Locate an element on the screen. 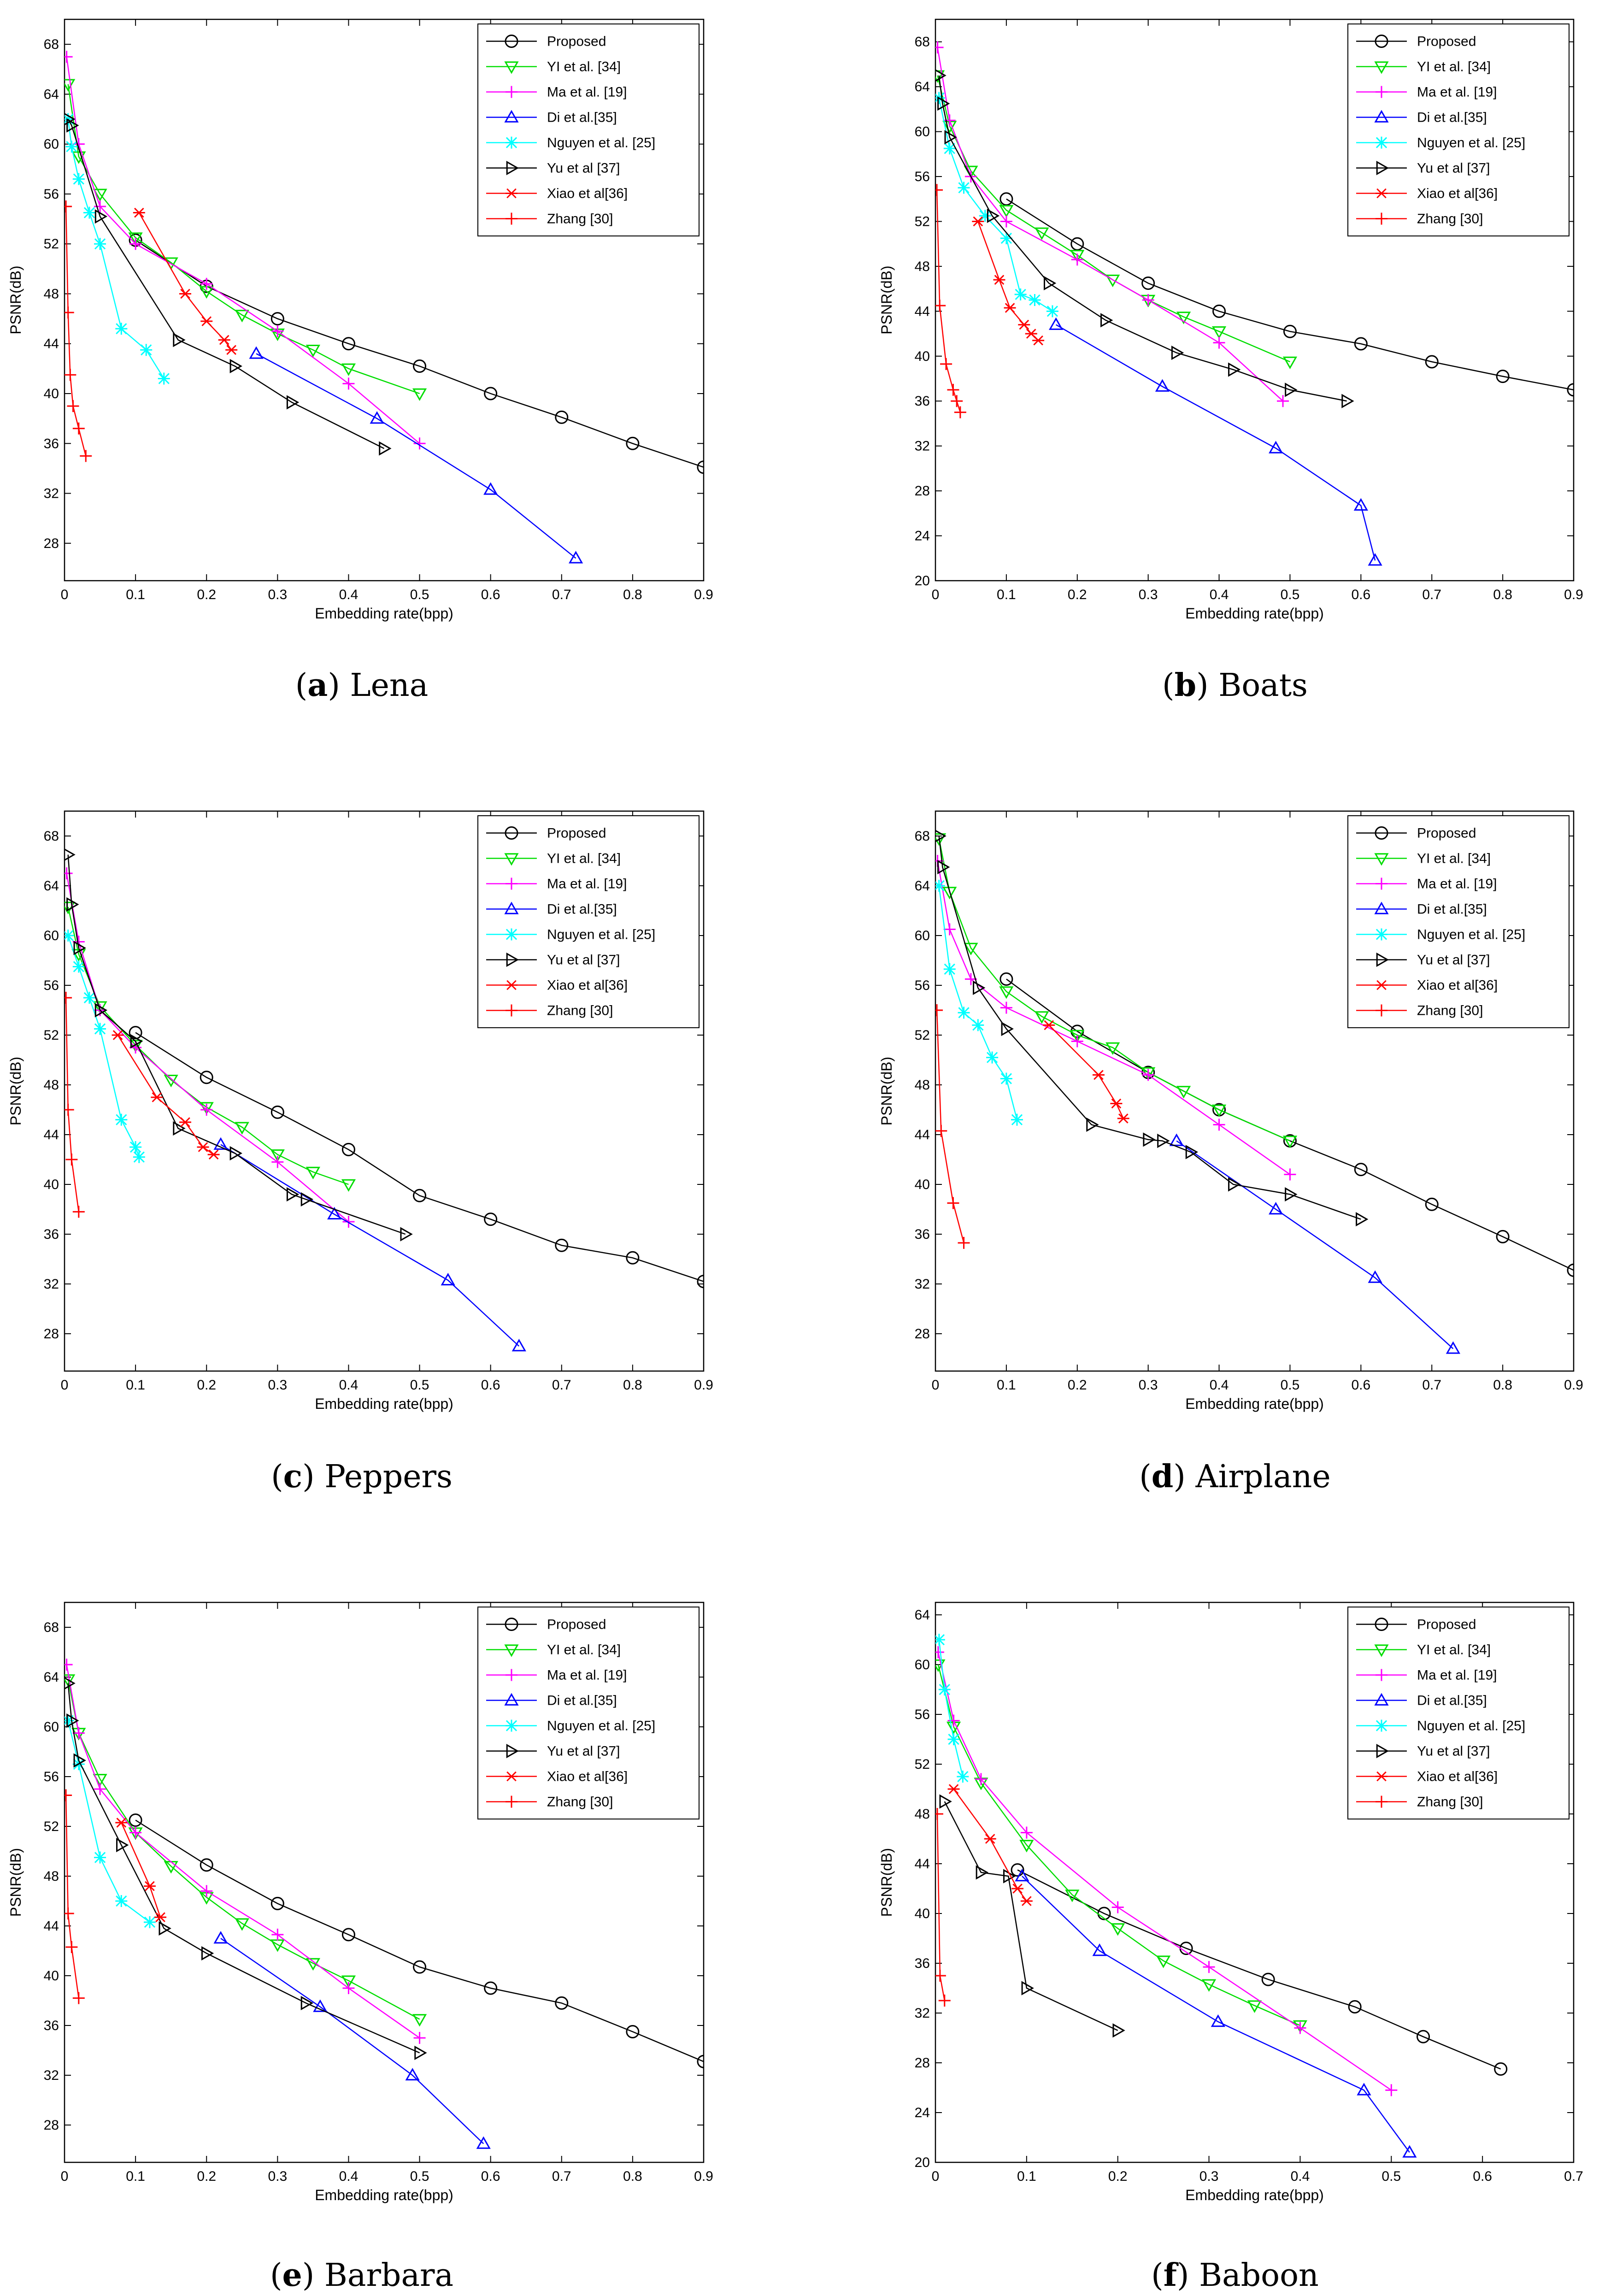  legend-label: Xiao et al[36] is located at coordinates (1457, 1776).